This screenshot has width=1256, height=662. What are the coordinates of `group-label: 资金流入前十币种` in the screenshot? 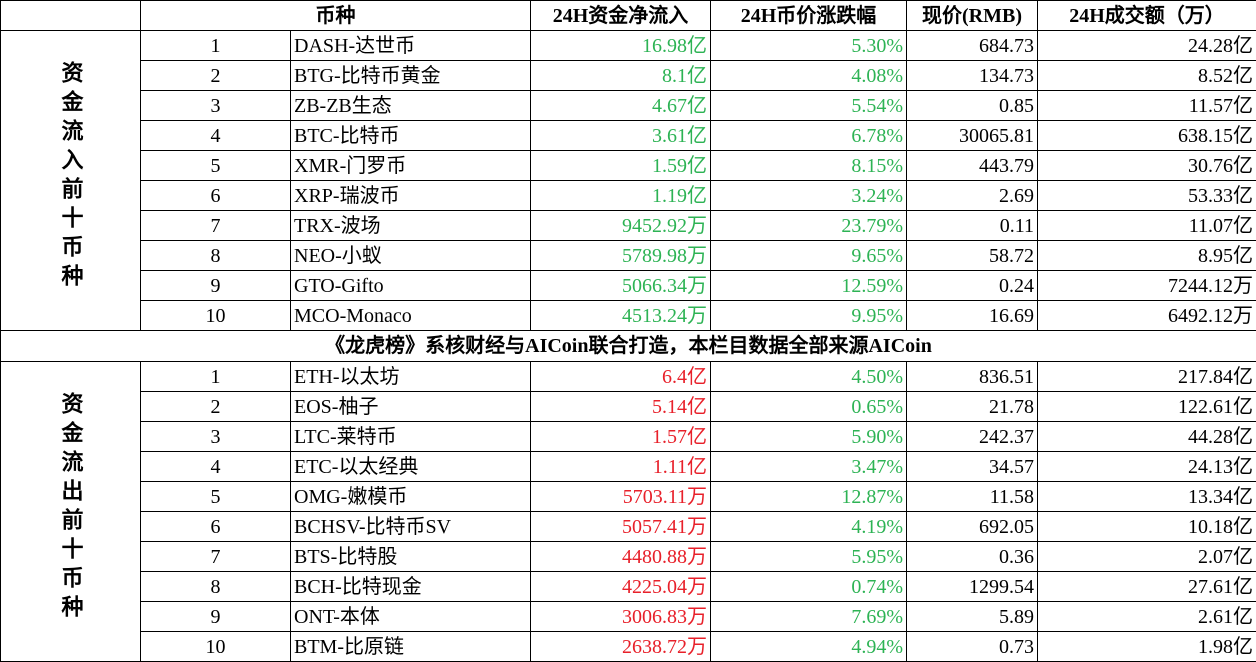 It's located at (71, 177).